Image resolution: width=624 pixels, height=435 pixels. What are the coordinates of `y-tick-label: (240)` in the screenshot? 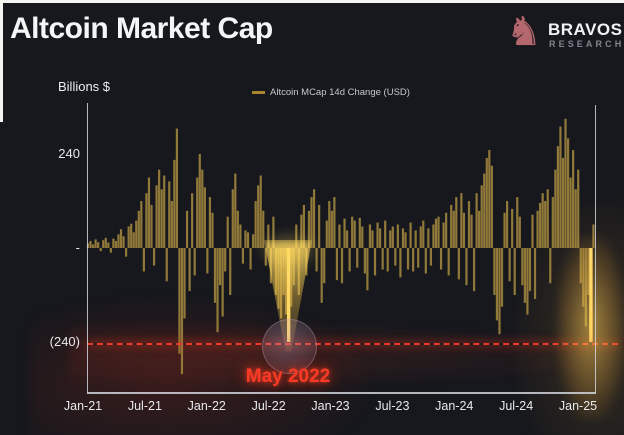 It's located at (64, 341).